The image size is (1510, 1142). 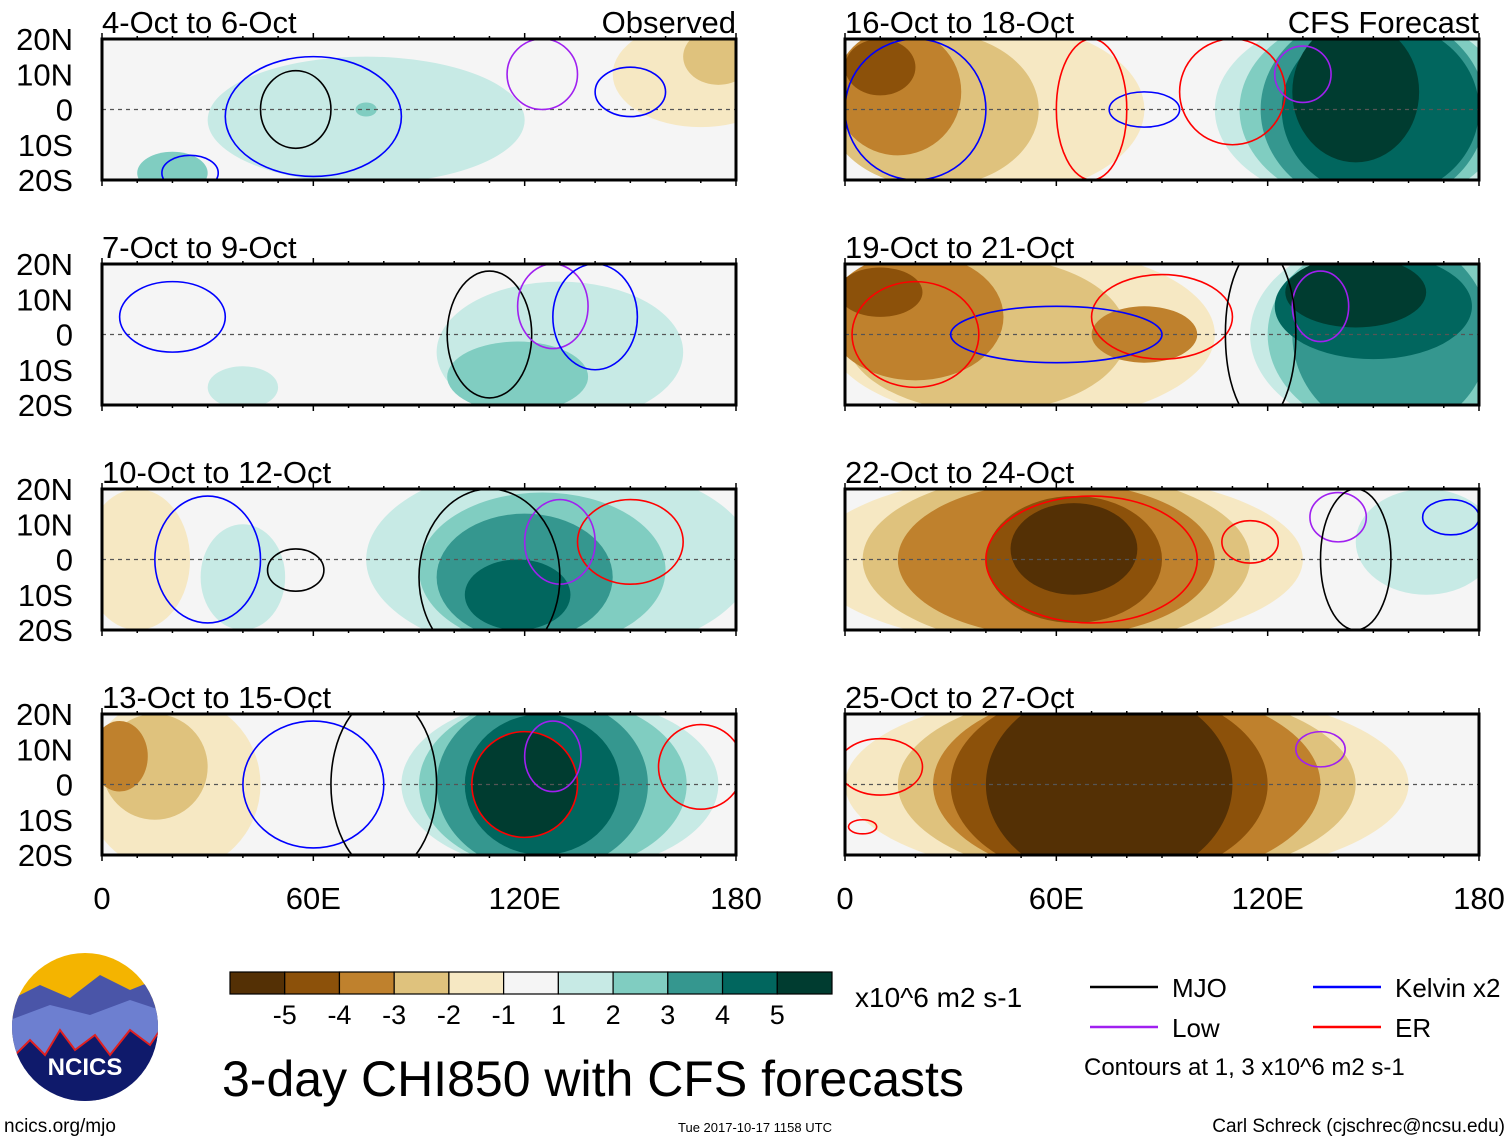 I want to click on colorbar: -5 -4 -3 -2 -1 1 2 3 4 5, so click(x=531, y=1000).